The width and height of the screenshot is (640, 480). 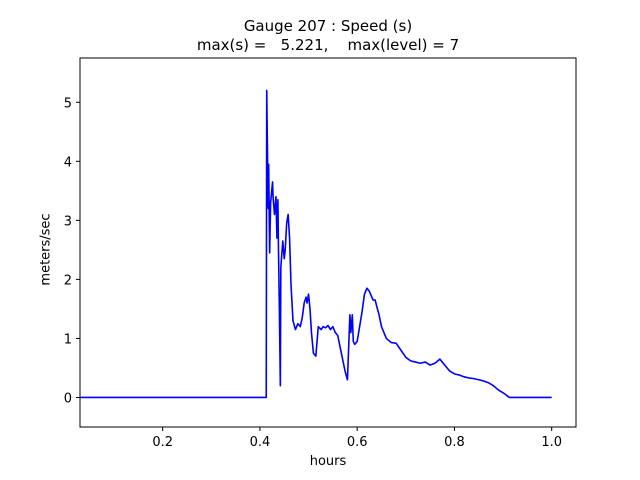 What do you see at coordinates (68, 339) in the screenshot?
I see `y-tick-label: 1` at bounding box center [68, 339].